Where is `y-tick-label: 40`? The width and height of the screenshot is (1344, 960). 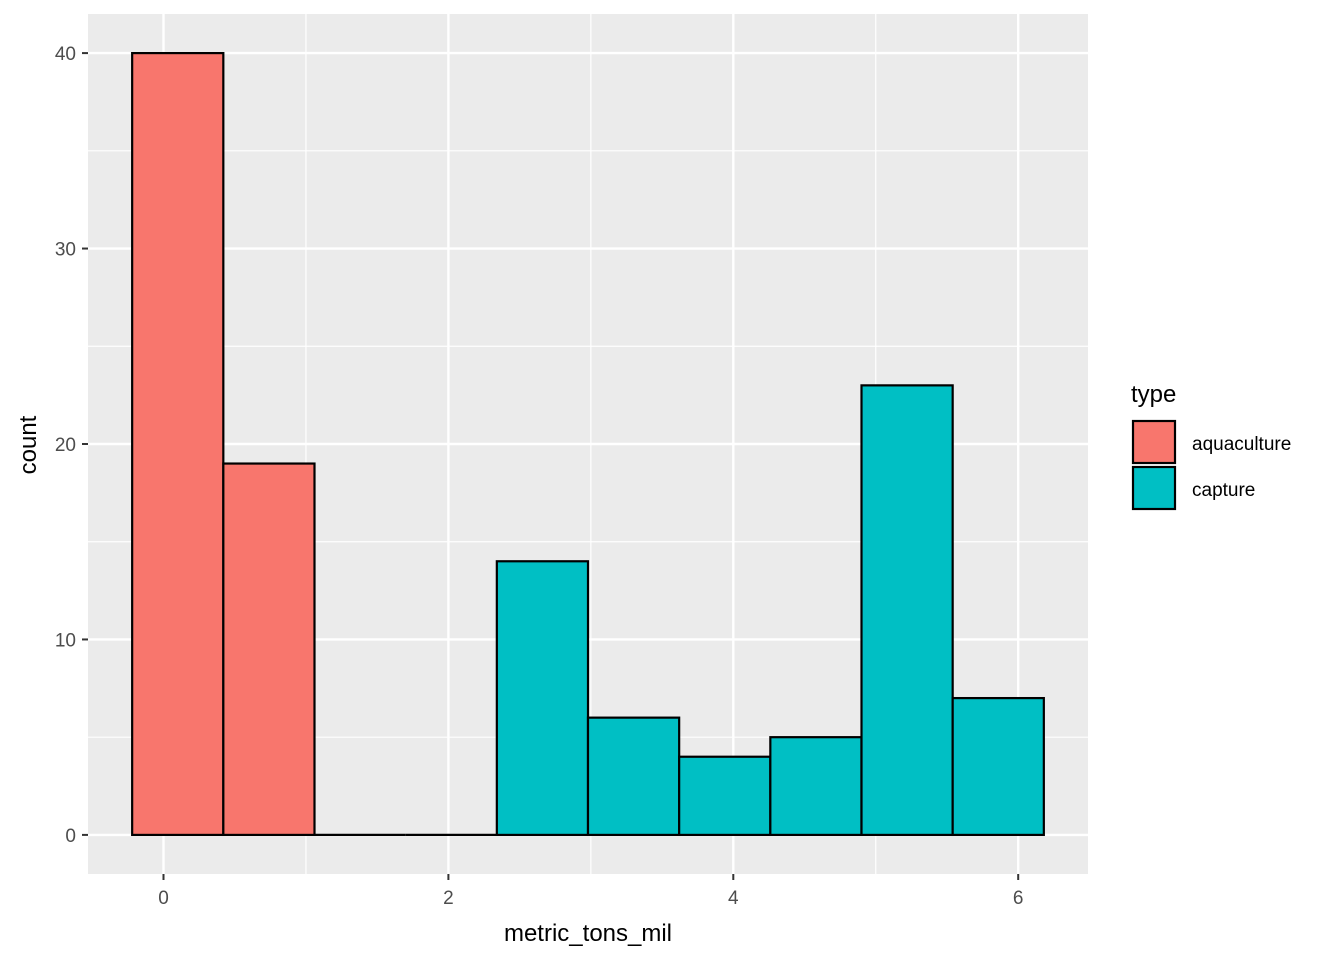 y-tick-label: 40 is located at coordinates (65, 54).